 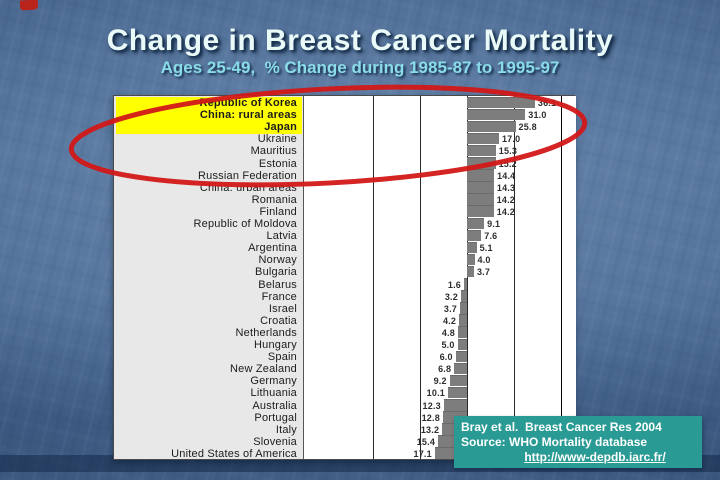 I want to click on value-label: 17.1, so click(x=422, y=453).